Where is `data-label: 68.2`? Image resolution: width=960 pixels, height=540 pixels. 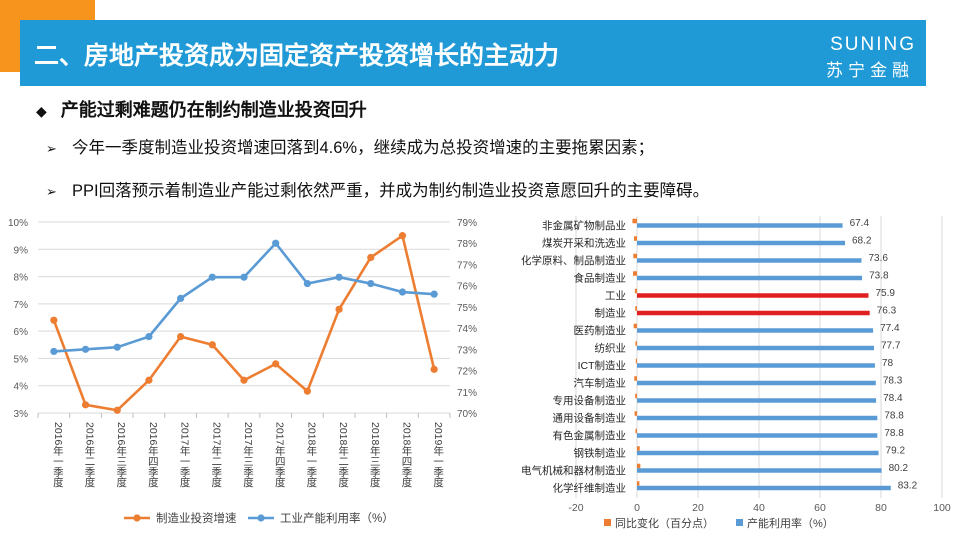 data-label: 68.2 is located at coordinates (862, 240).